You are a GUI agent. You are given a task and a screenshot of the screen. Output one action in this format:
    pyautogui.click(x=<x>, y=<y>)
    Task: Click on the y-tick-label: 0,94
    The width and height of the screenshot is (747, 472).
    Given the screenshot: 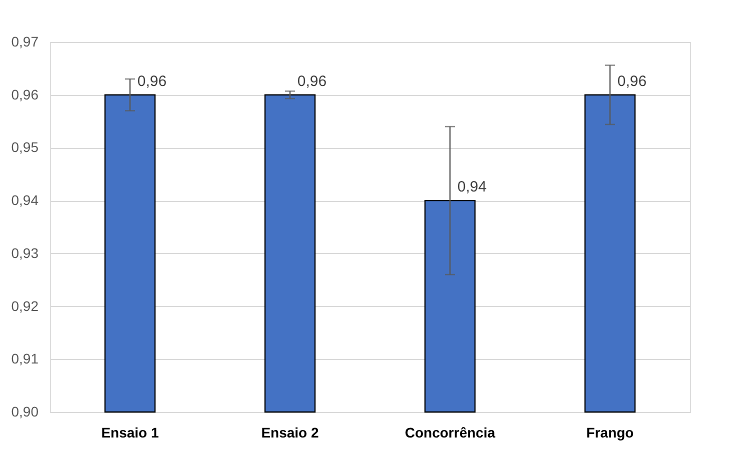 What is the action you would take?
    pyautogui.click(x=25, y=200)
    